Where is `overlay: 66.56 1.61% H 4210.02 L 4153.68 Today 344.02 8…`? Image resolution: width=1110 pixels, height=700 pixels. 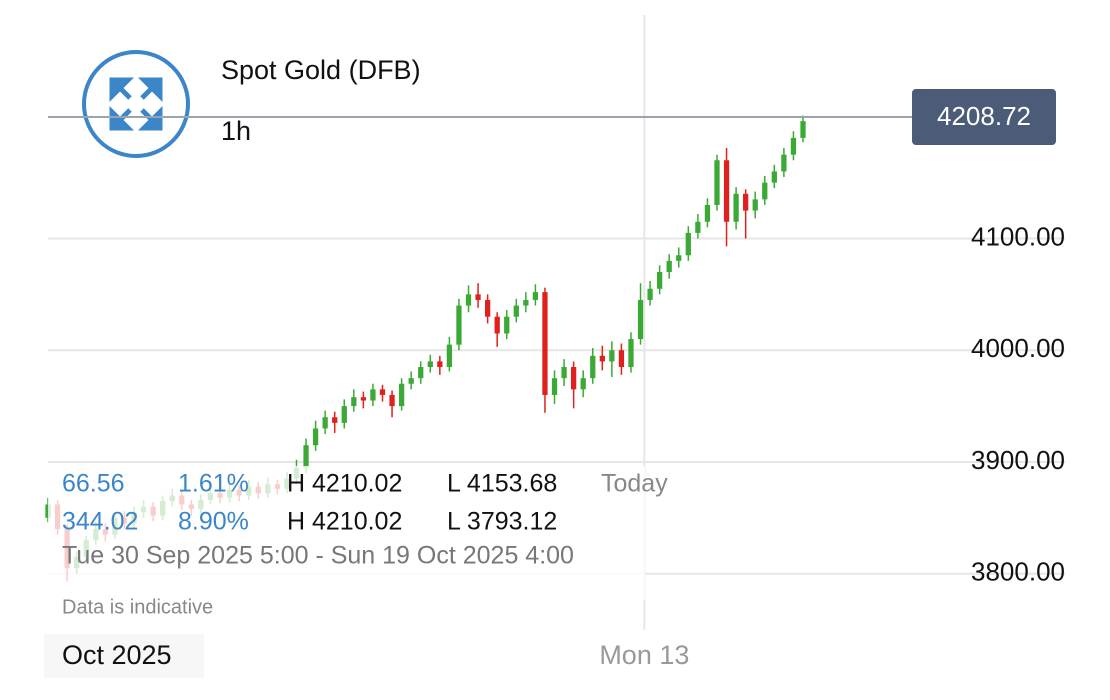 overlay: 66.56 1.61% H 4210.02 L 4153.68 Today 344.02 8… is located at coordinates (358, 533).